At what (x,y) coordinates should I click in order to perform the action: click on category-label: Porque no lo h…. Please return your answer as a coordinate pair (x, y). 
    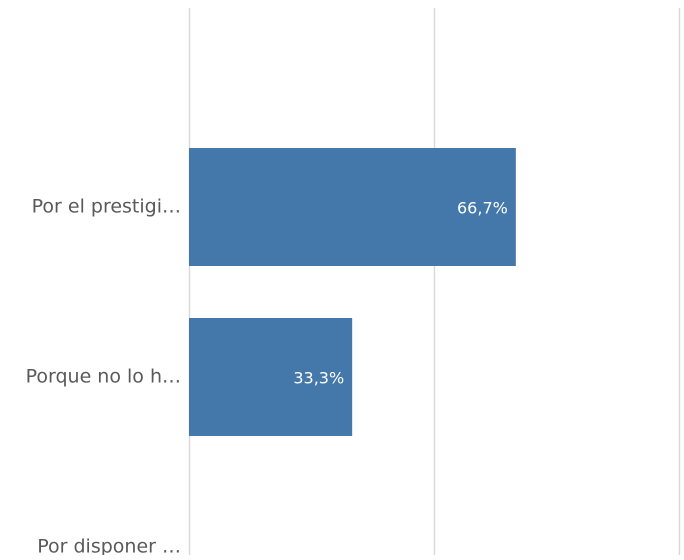
    Looking at the image, I should click on (103, 377).